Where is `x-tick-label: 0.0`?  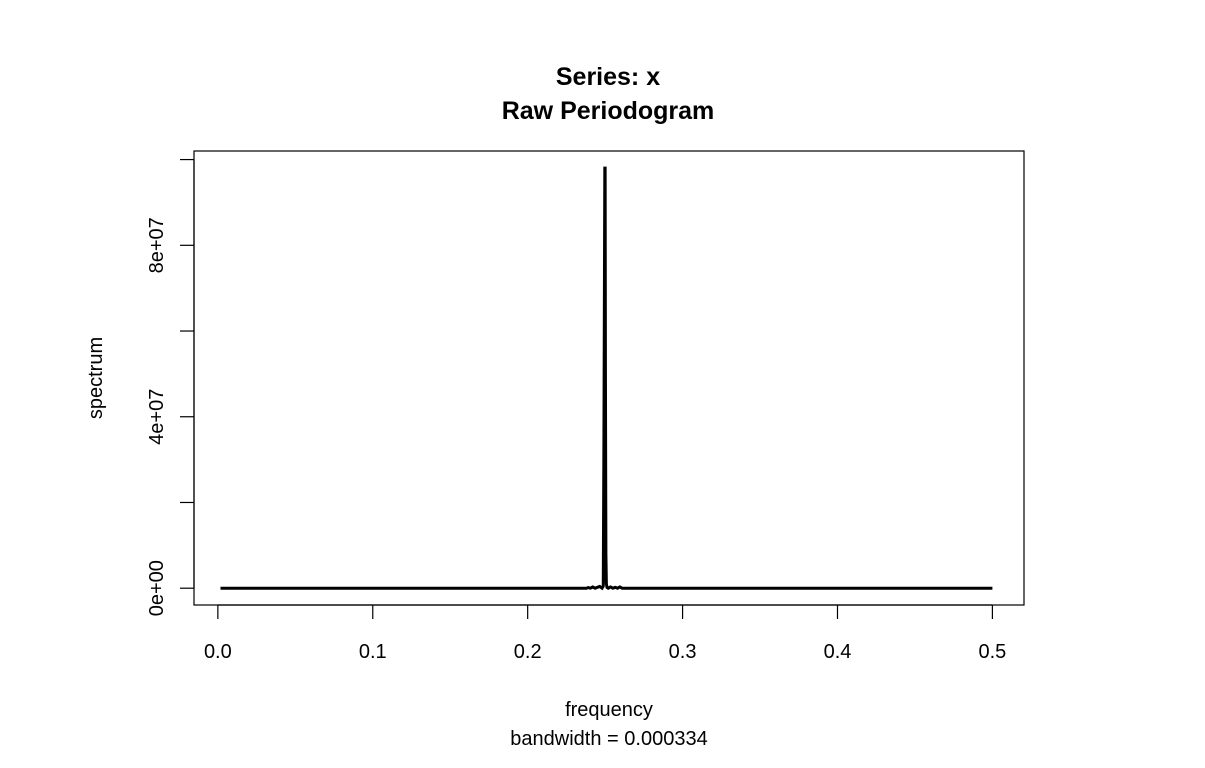
x-tick-label: 0.0 is located at coordinates (218, 652).